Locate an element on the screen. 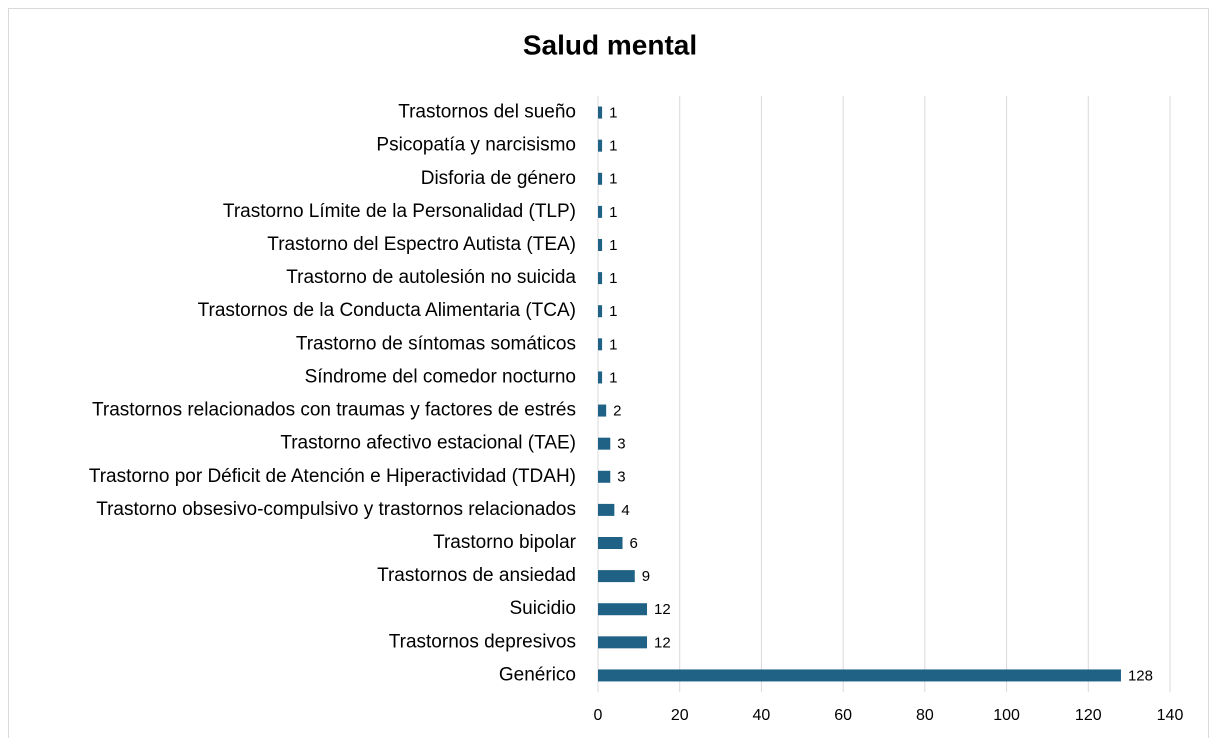 The image size is (1209, 738). y-tick-label: Síndrome del comedor nocturno is located at coordinates (440, 376).